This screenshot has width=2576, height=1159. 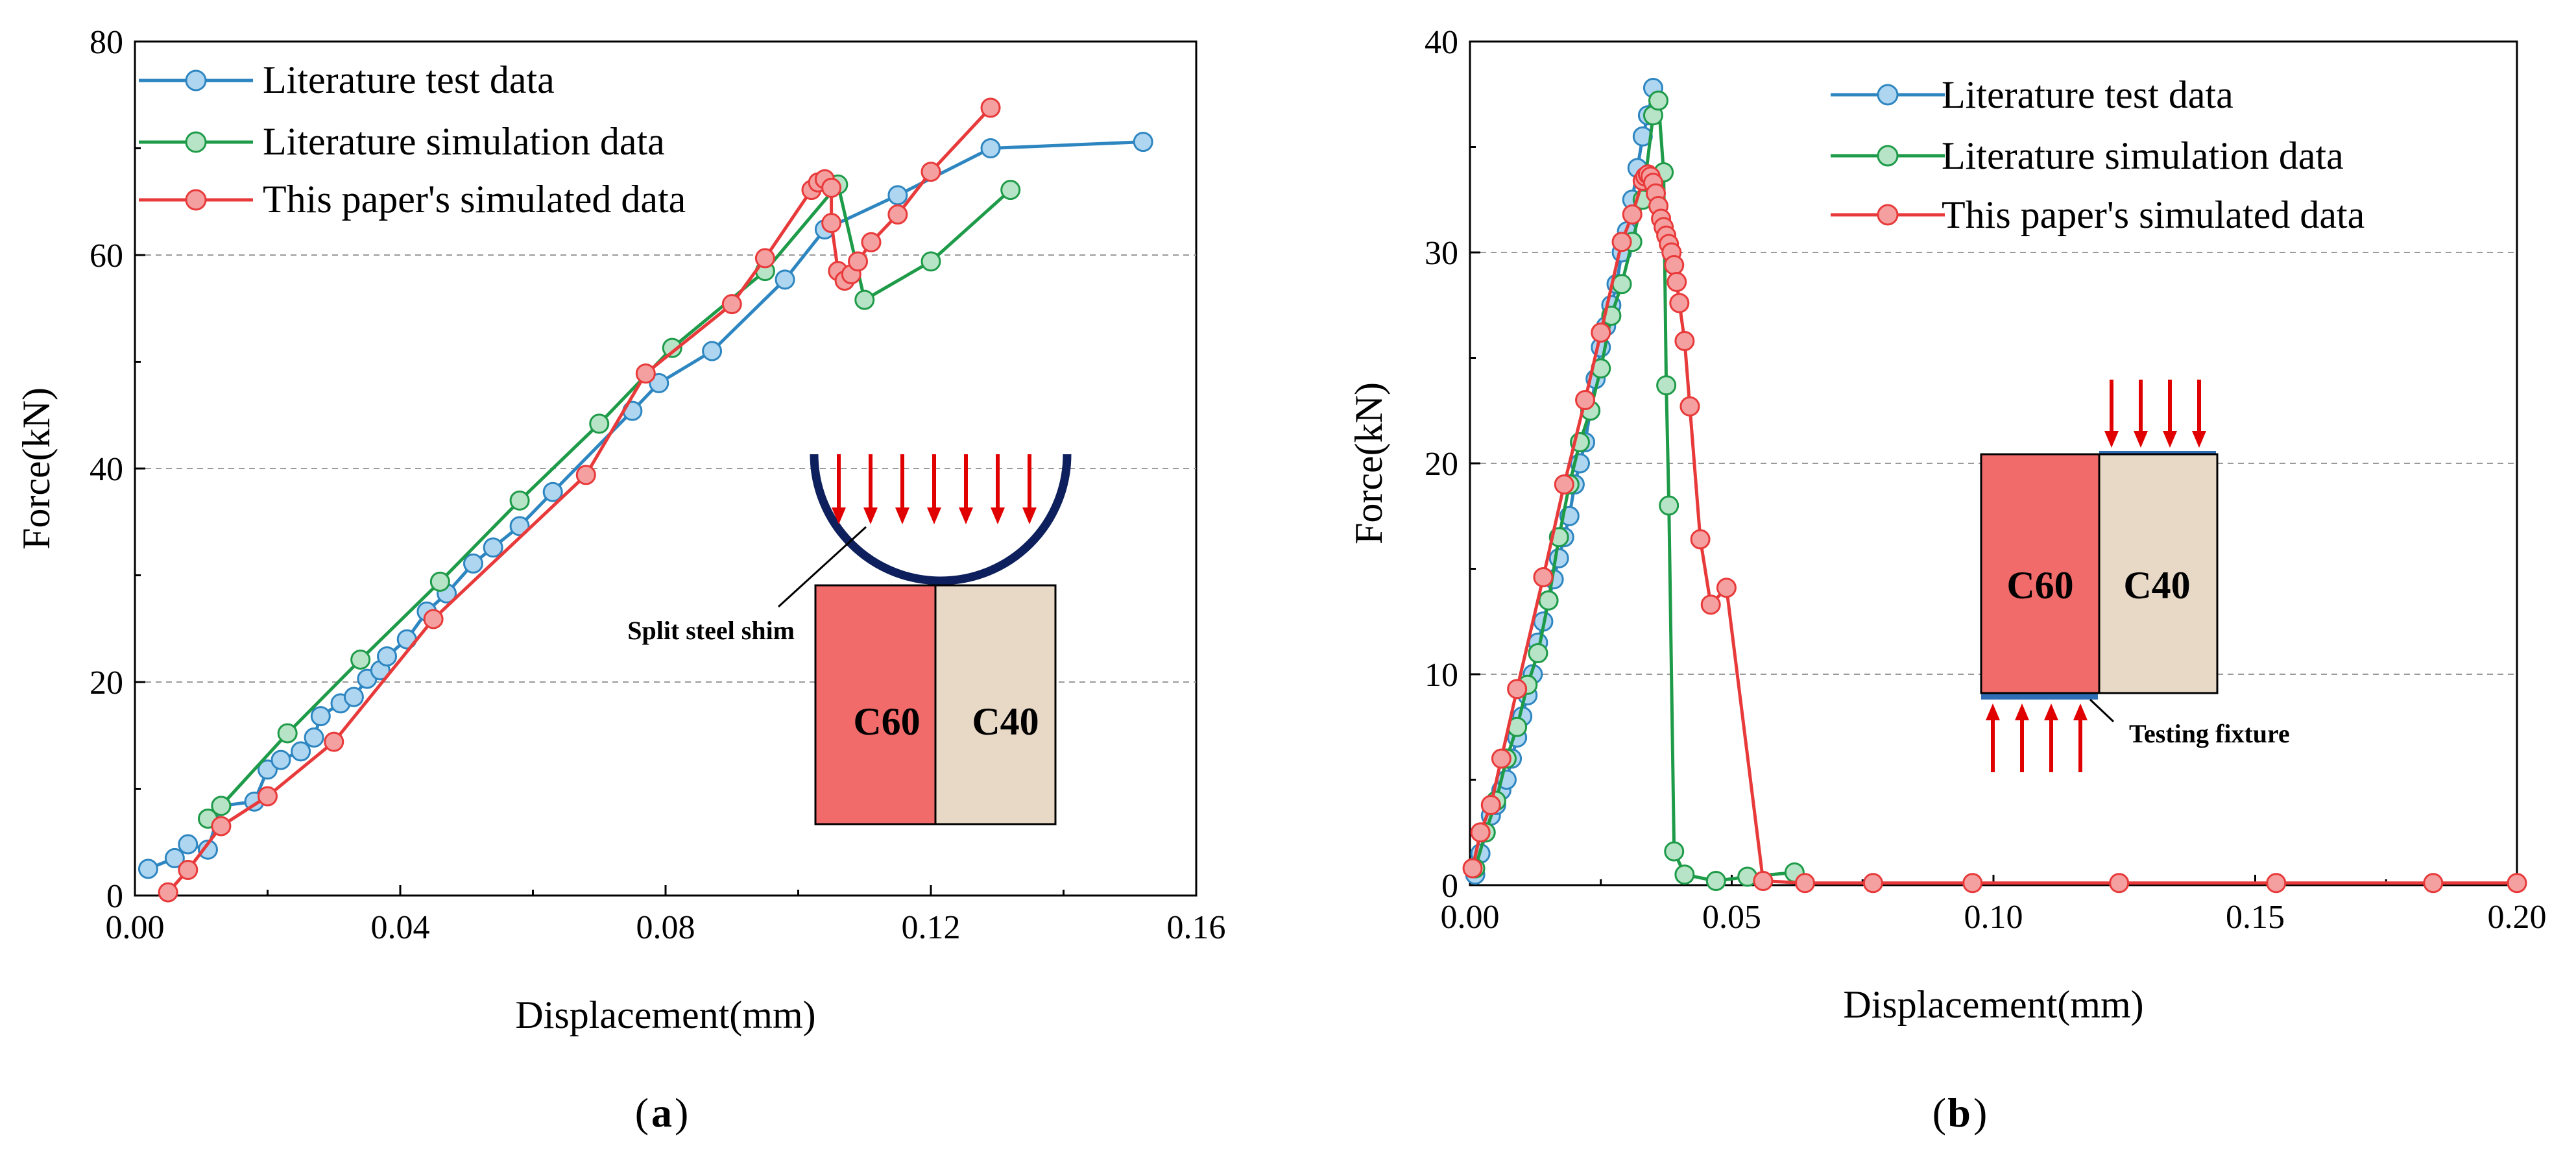 I want to click on panel-b-x-tick-label: 0.15, so click(x=2255, y=917).